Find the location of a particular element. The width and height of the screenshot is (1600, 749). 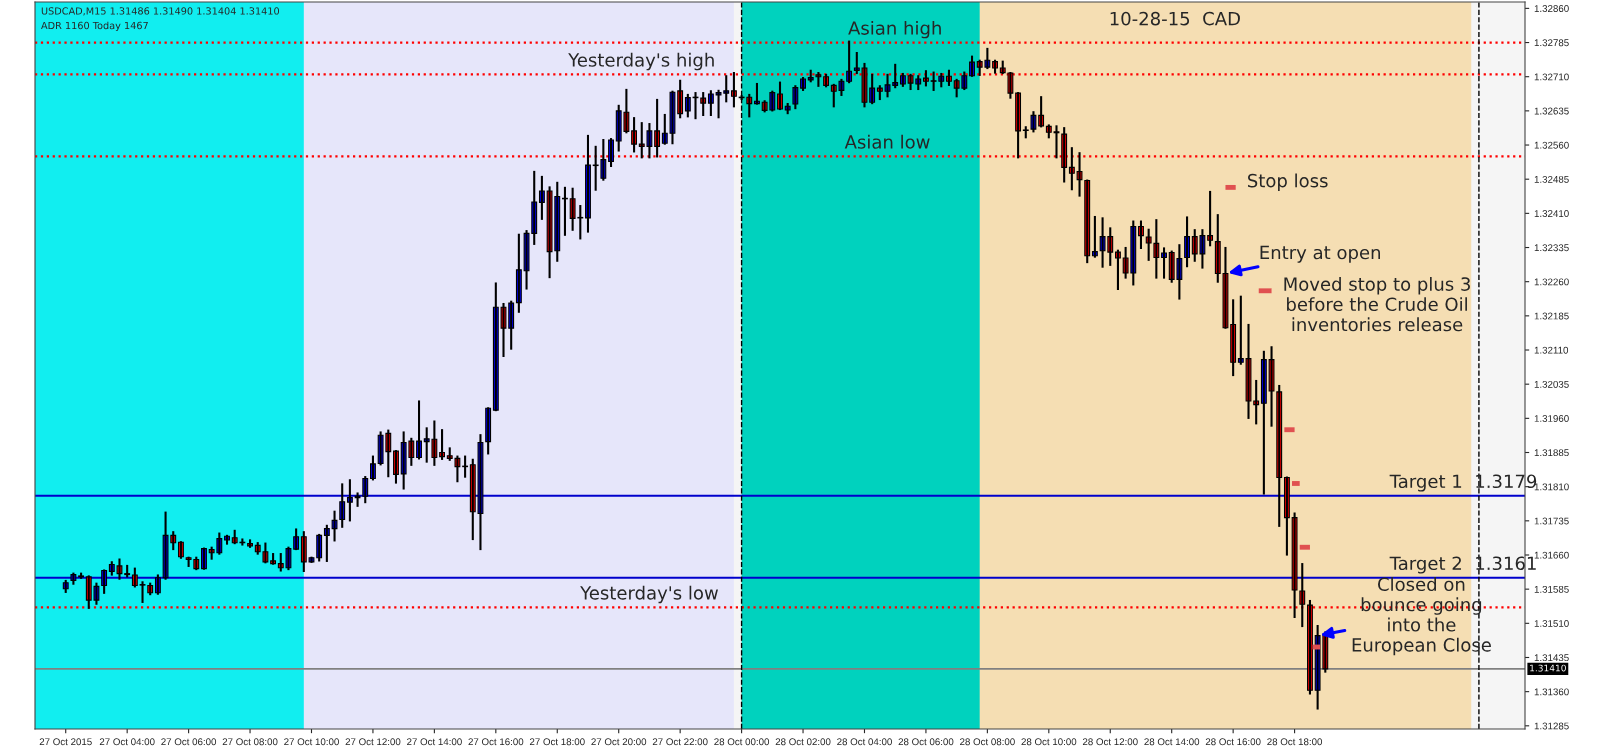

annotation: Asian high is located at coordinates (894, 29).